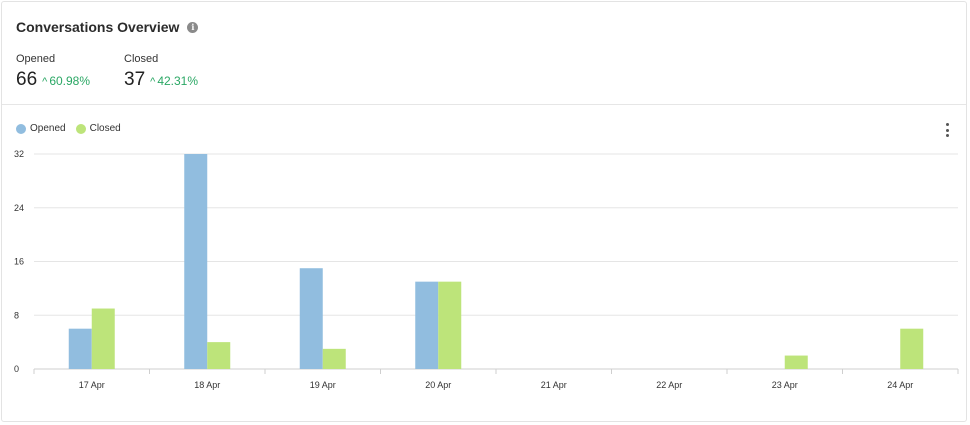 This screenshot has height=425, width=970. What do you see at coordinates (19, 262) in the screenshot?
I see `y-tick-label: 16` at bounding box center [19, 262].